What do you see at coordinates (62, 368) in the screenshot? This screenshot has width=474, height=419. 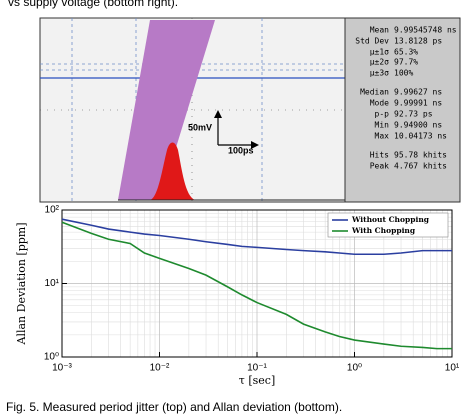 I see `x-tick-label: 10⁻³` at bounding box center [62, 368].